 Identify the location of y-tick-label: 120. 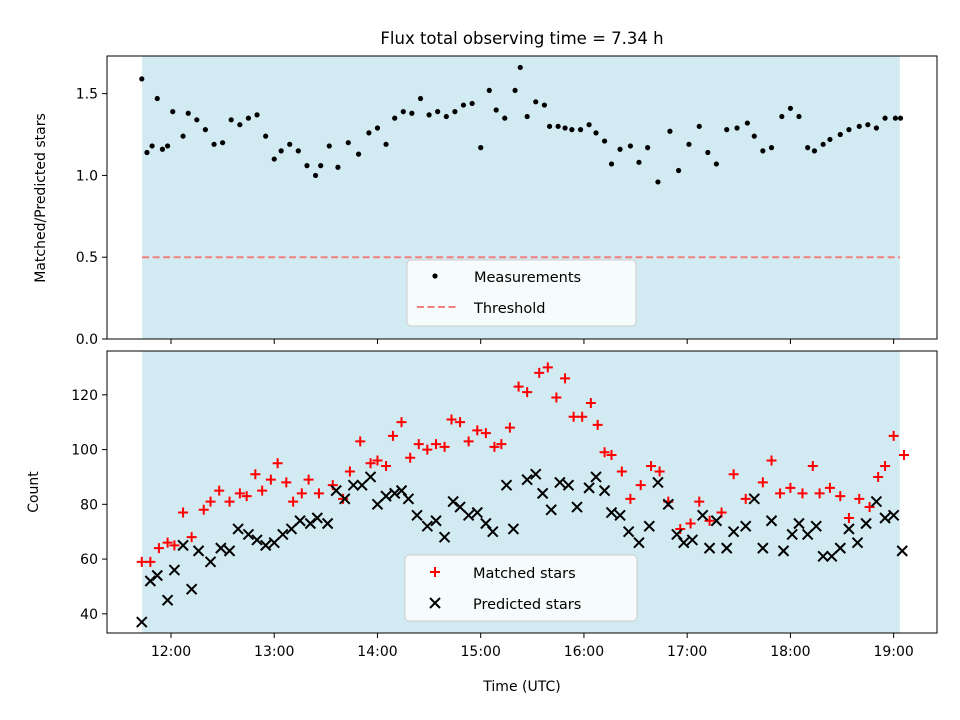
(84, 396).